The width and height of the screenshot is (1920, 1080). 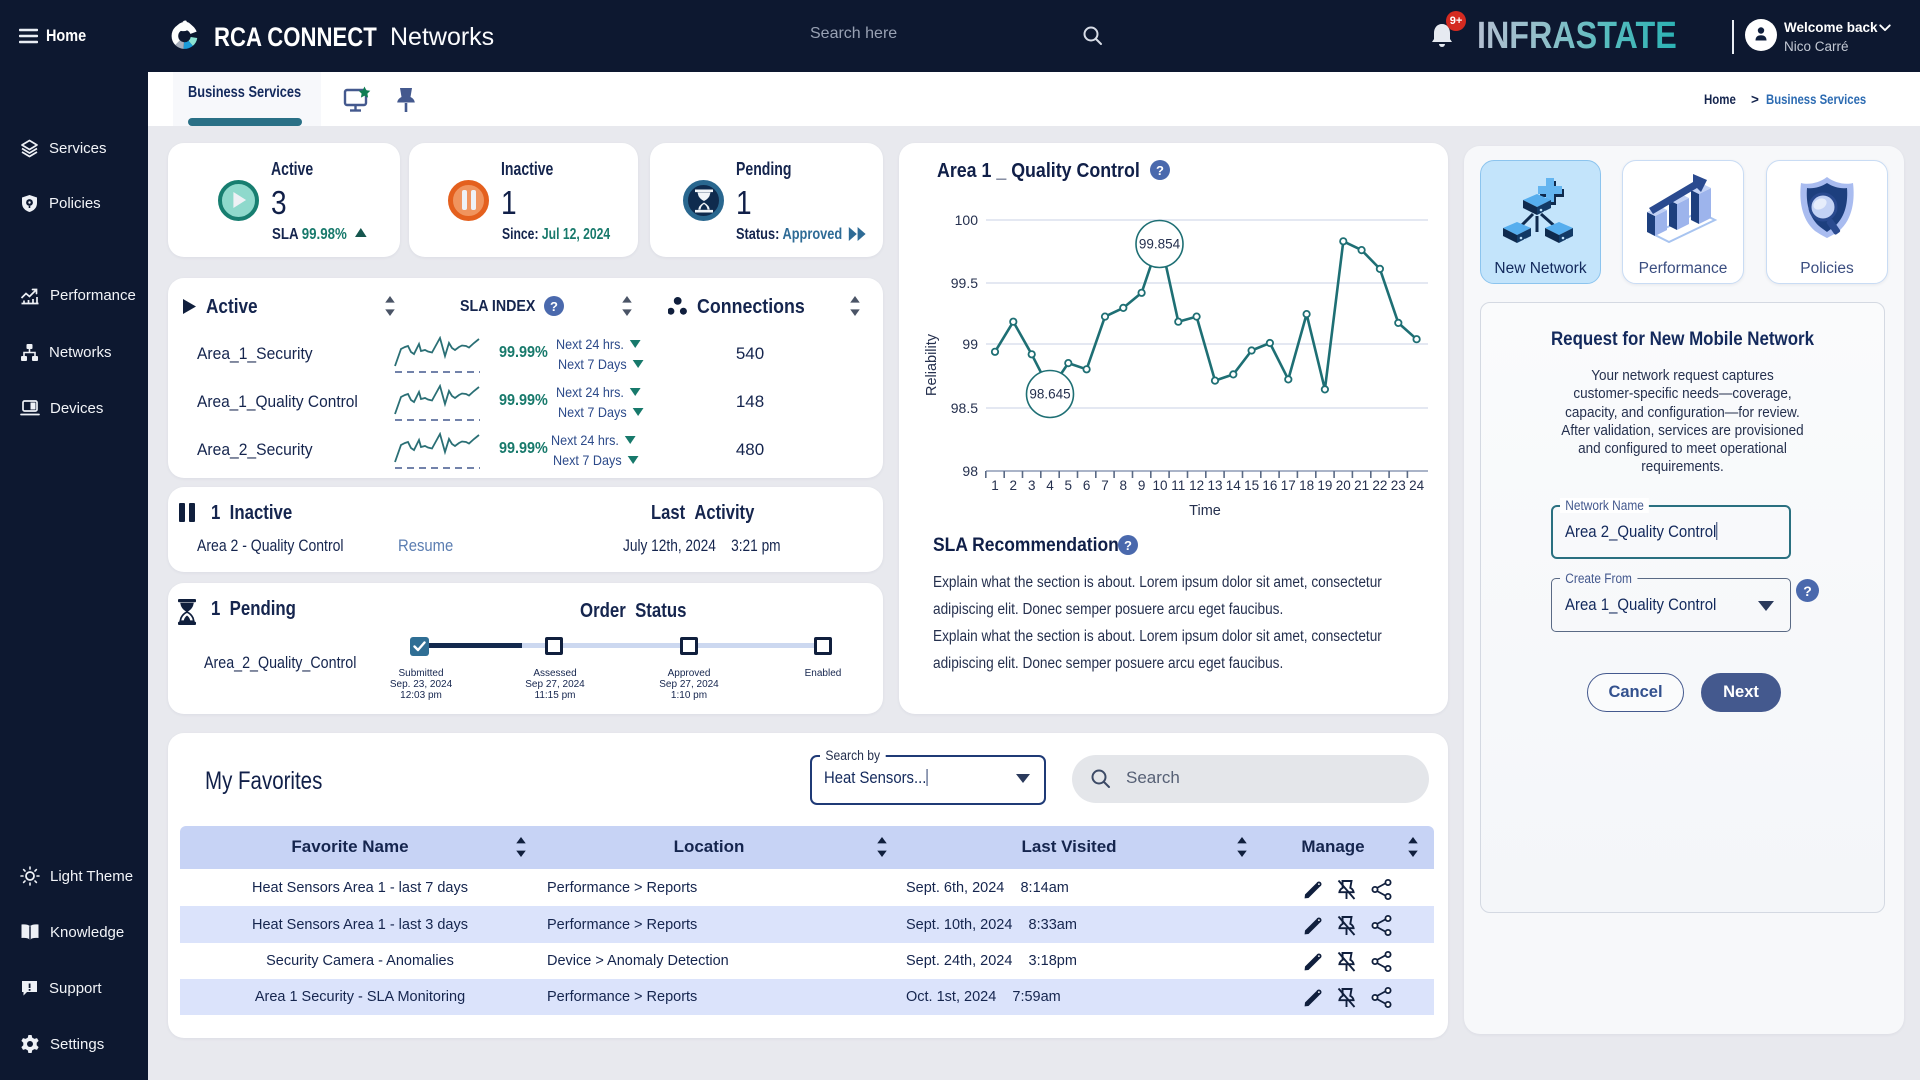 I want to click on svg-text: 2, so click(x=1014, y=485).